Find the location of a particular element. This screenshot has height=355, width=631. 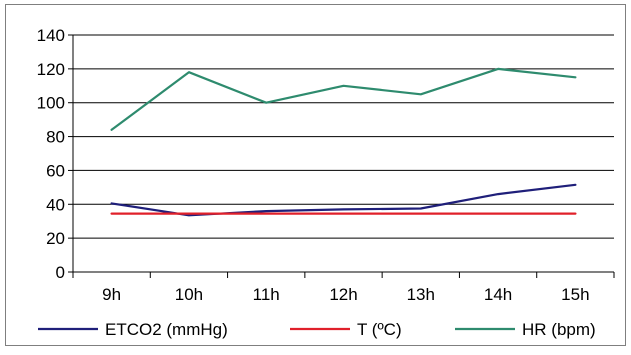

y-tick-label: 140 is located at coordinates (51, 35).